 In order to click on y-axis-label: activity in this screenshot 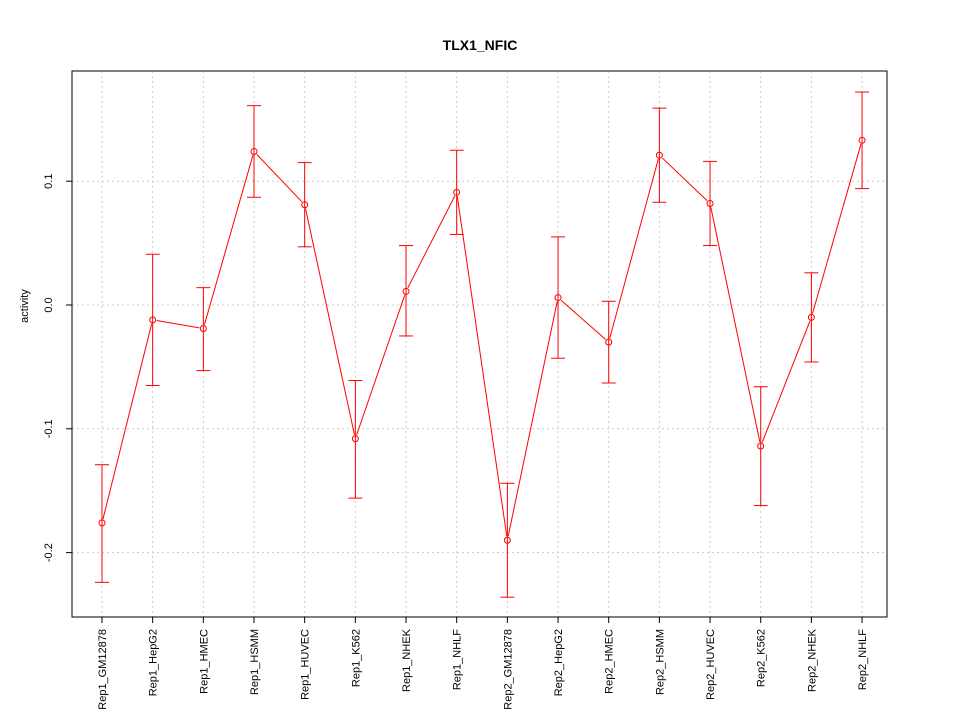, I will do `click(25, 306)`.